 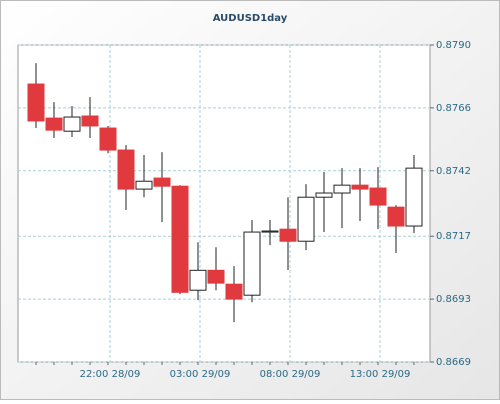 I want to click on x-tick-label: 08:00 29/09, so click(x=290, y=374).